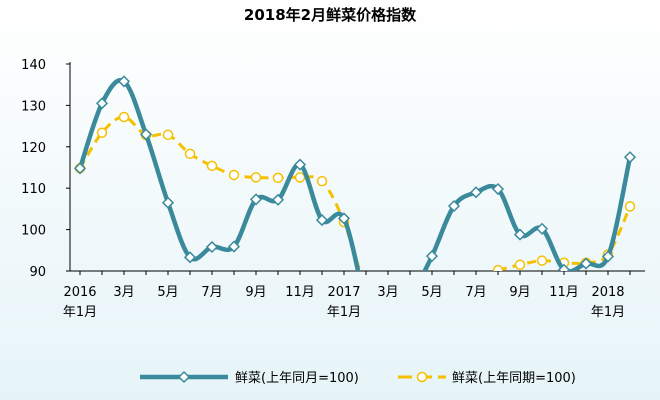 The height and width of the screenshot is (400, 660). Describe the element at coordinates (343, 292) in the screenshot. I see `x-tick-label: 2017` at that location.